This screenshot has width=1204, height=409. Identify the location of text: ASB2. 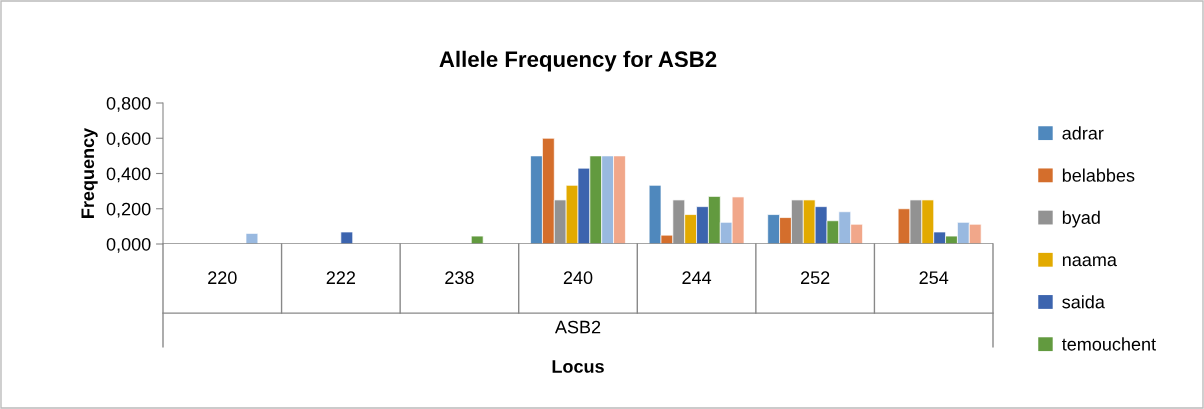
(577, 327).